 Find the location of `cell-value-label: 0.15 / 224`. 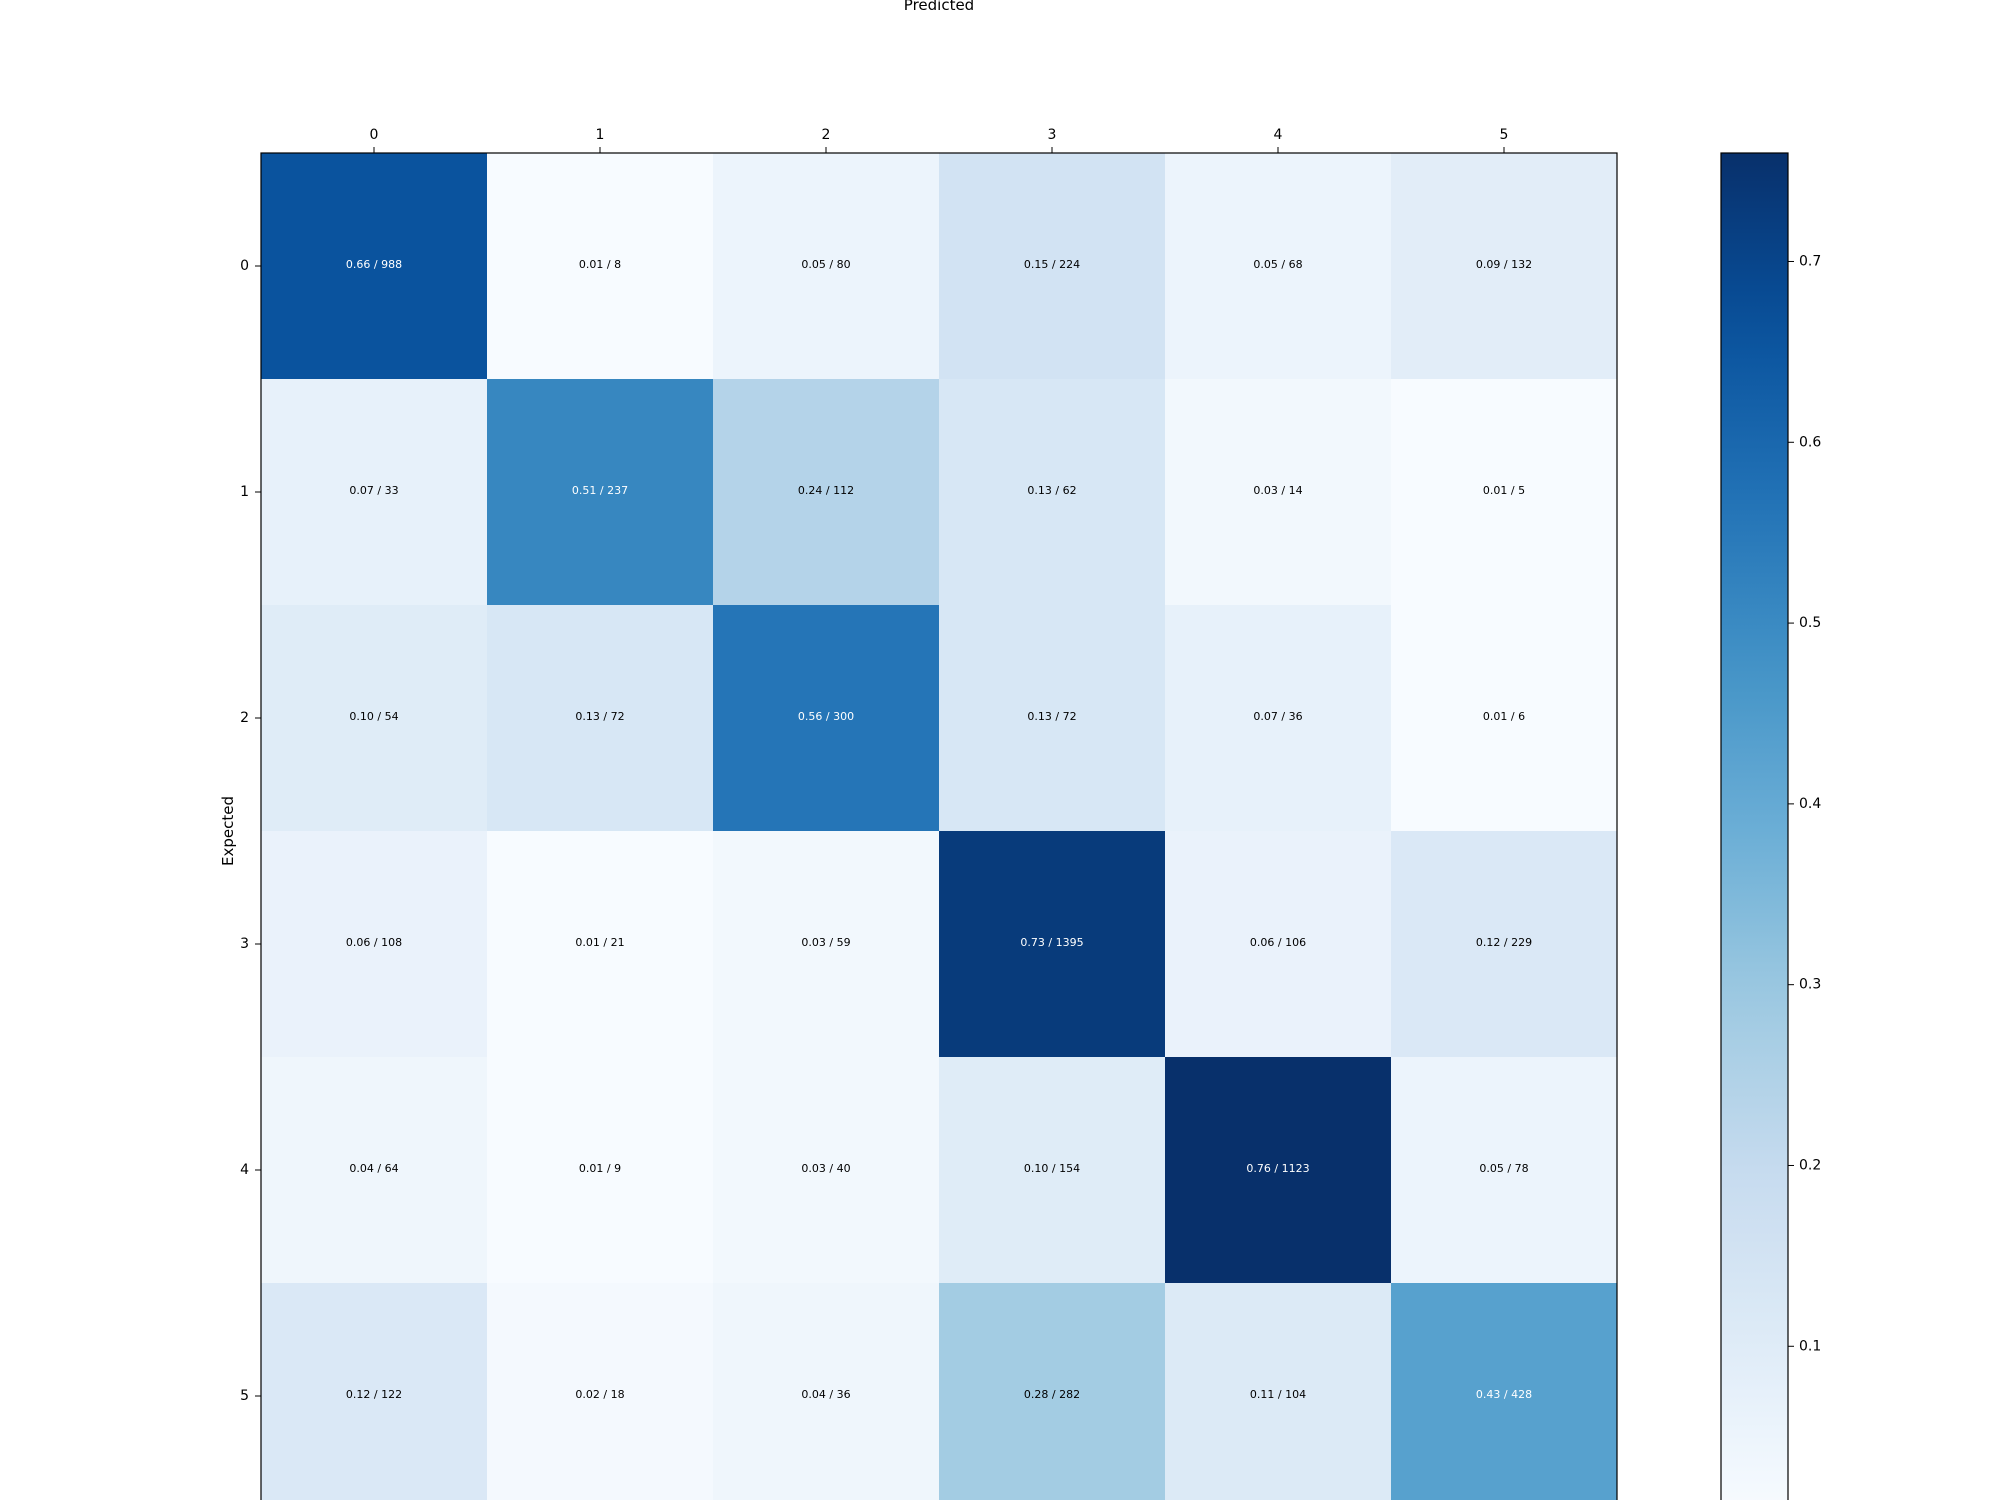

cell-value-label: 0.15 / 224 is located at coordinates (1052, 264).